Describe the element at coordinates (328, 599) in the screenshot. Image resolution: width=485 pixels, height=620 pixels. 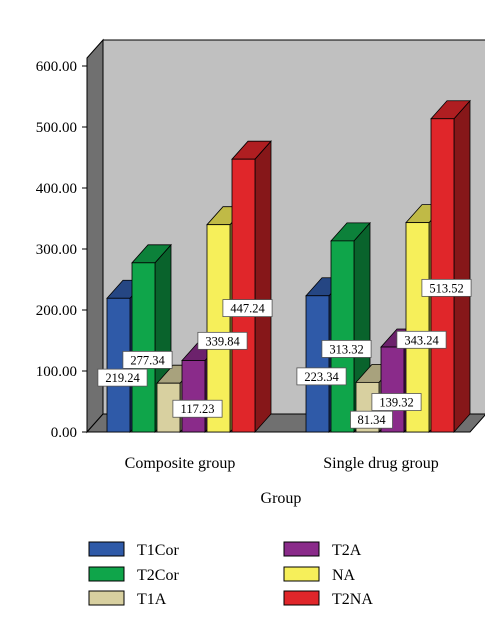
I see `legend-item: T2NA` at that location.